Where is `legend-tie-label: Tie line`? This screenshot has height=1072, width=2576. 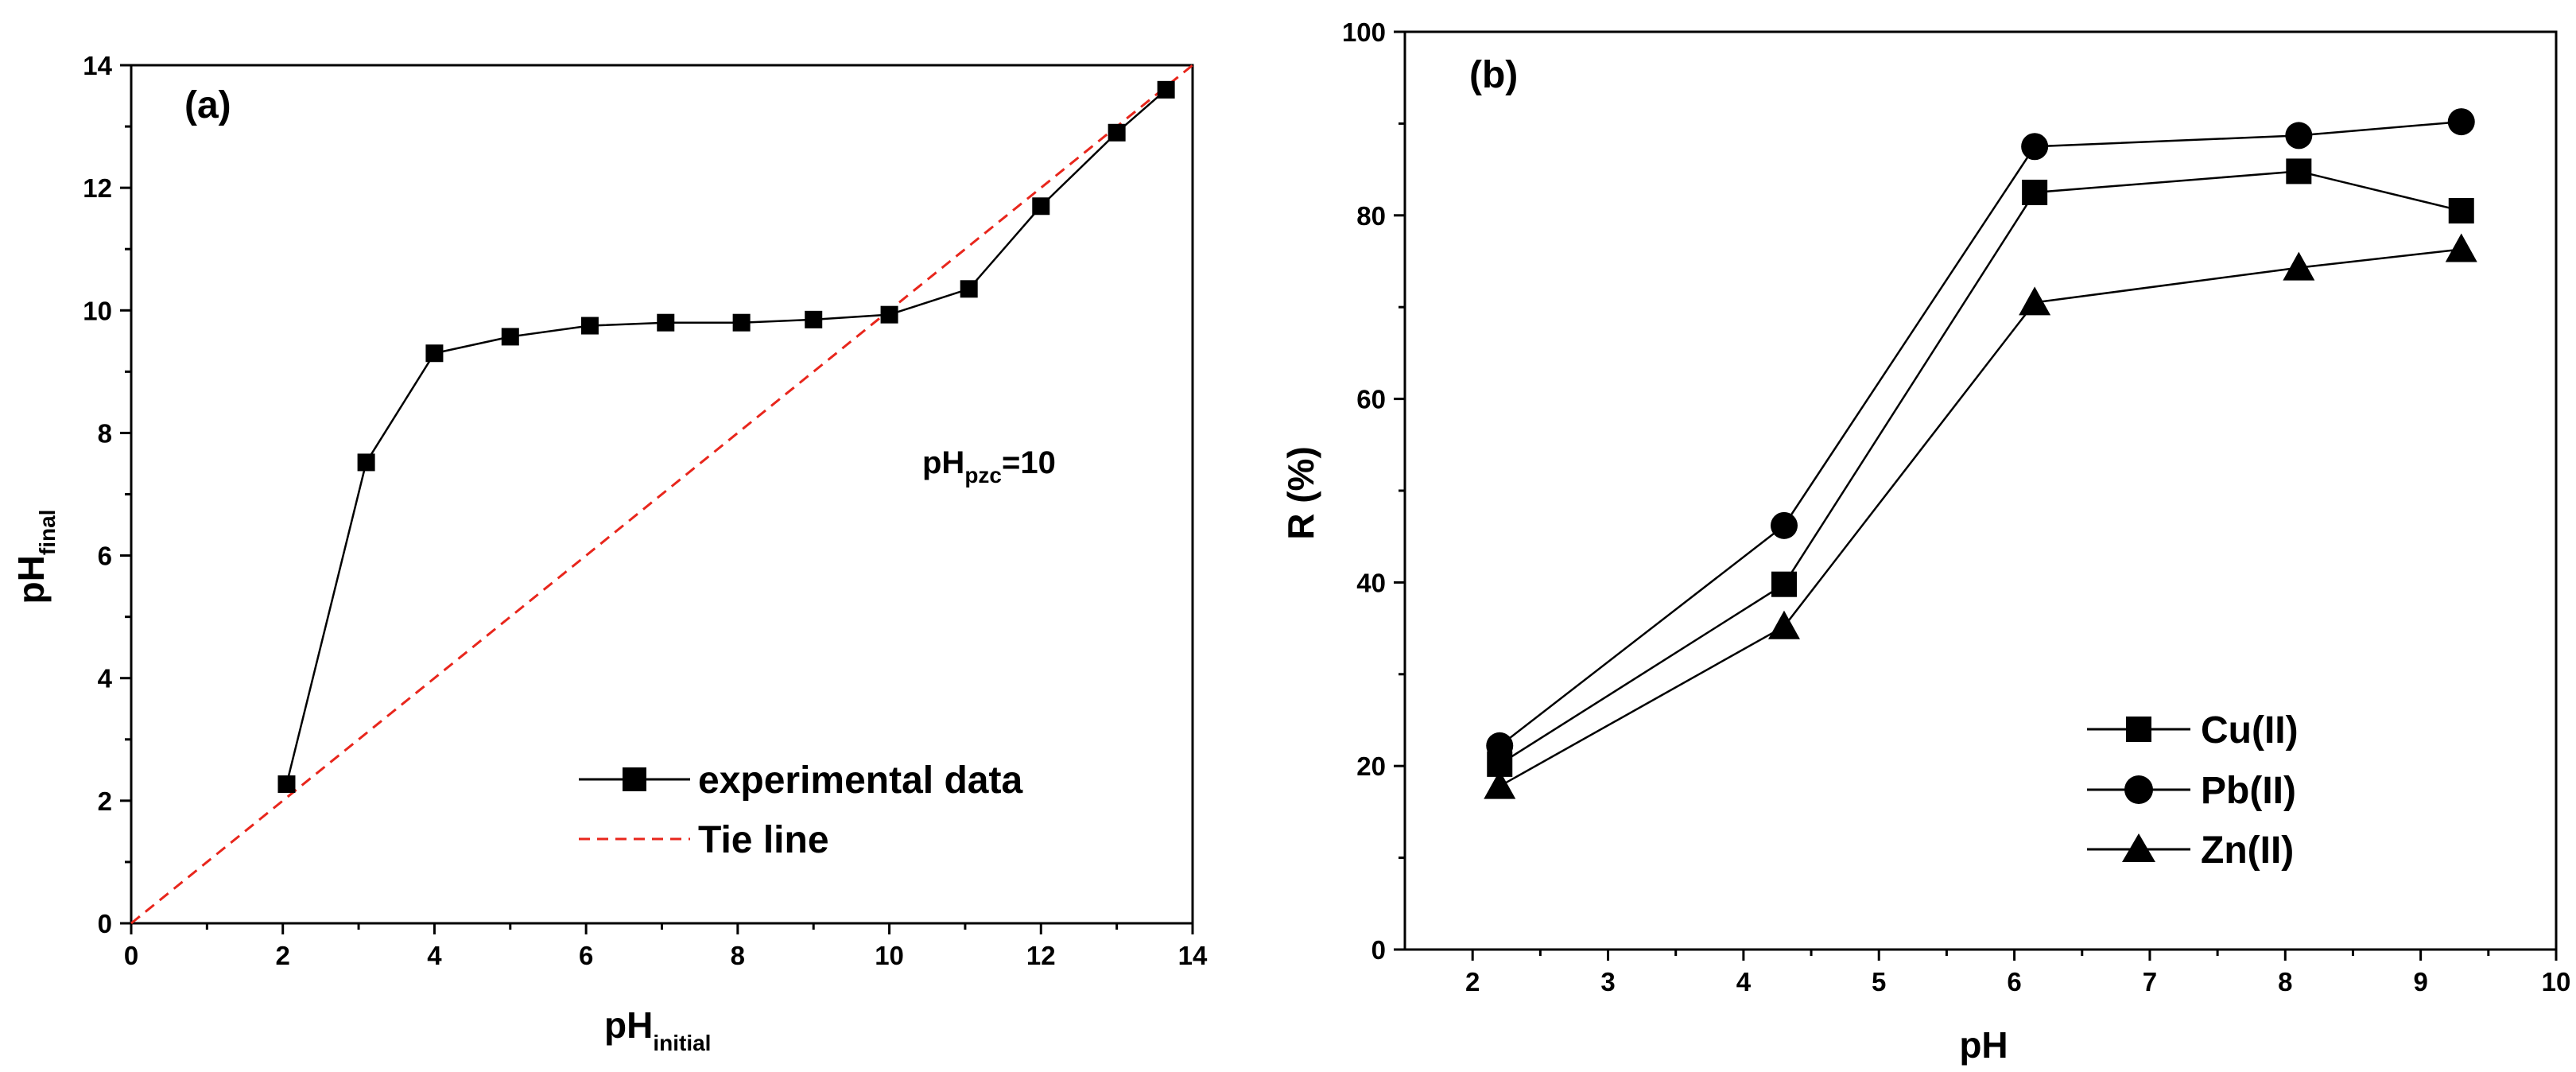
legend-tie-label: Tie line is located at coordinates (764, 840).